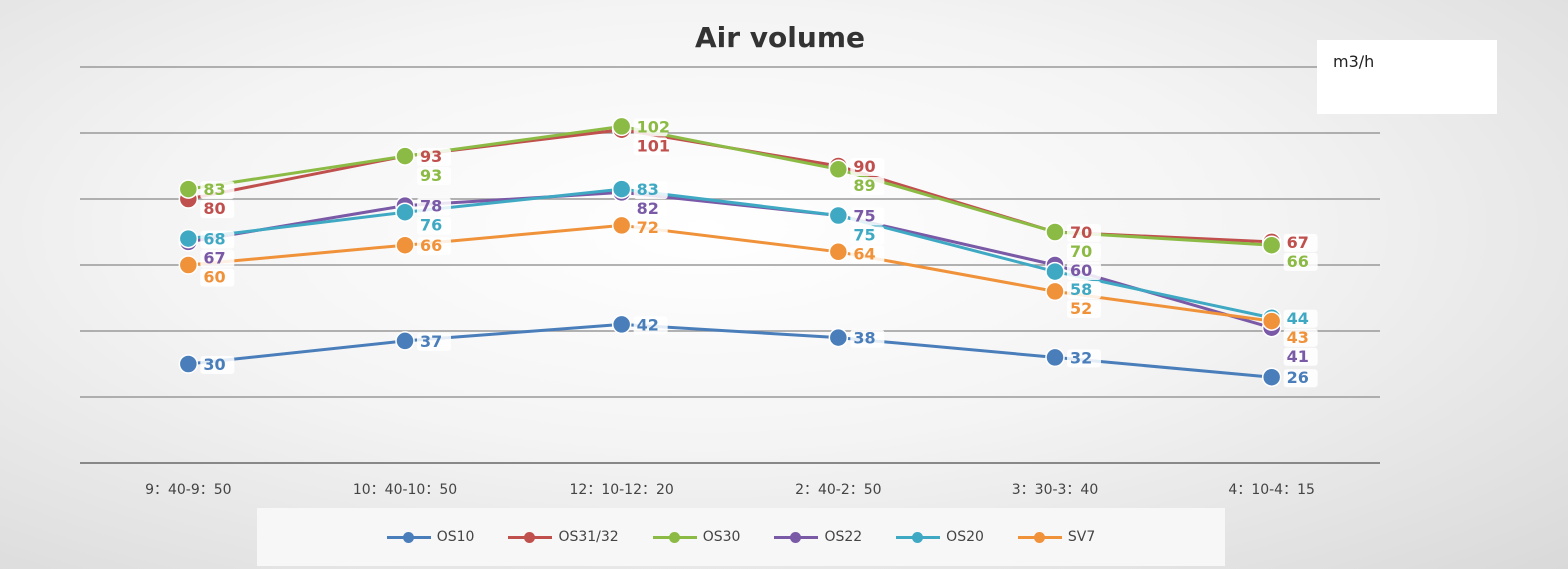  I want to click on unit-box: m3/h, so click(1407, 77).